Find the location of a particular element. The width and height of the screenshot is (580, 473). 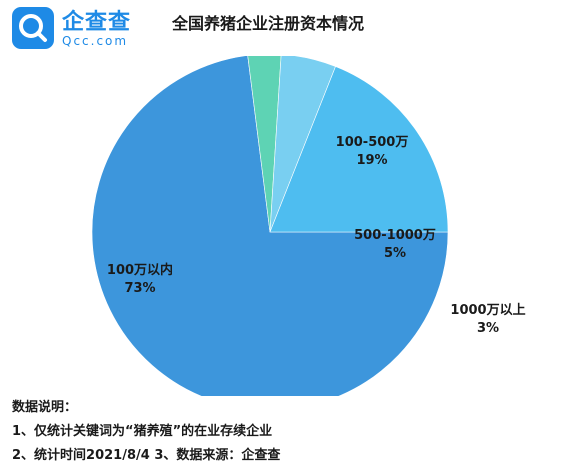

logo-name-en: Qcc.com is located at coordinates (95, 41).